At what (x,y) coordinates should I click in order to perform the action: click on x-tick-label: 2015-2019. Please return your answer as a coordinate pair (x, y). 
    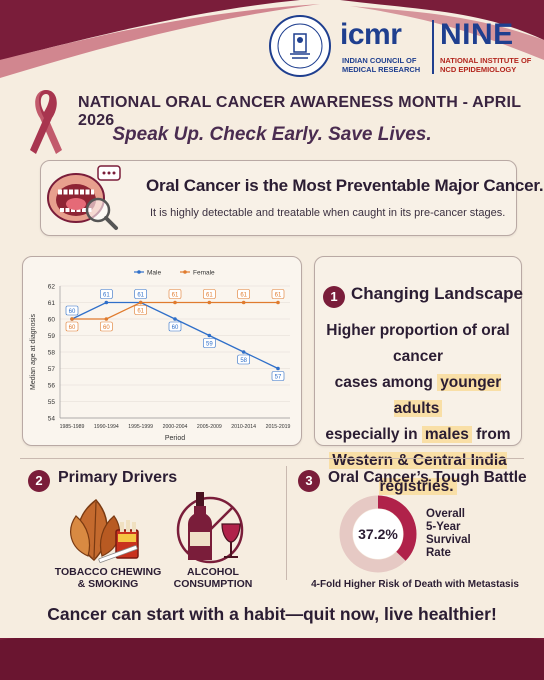
    Looking at the image, I should click on (278, 427).